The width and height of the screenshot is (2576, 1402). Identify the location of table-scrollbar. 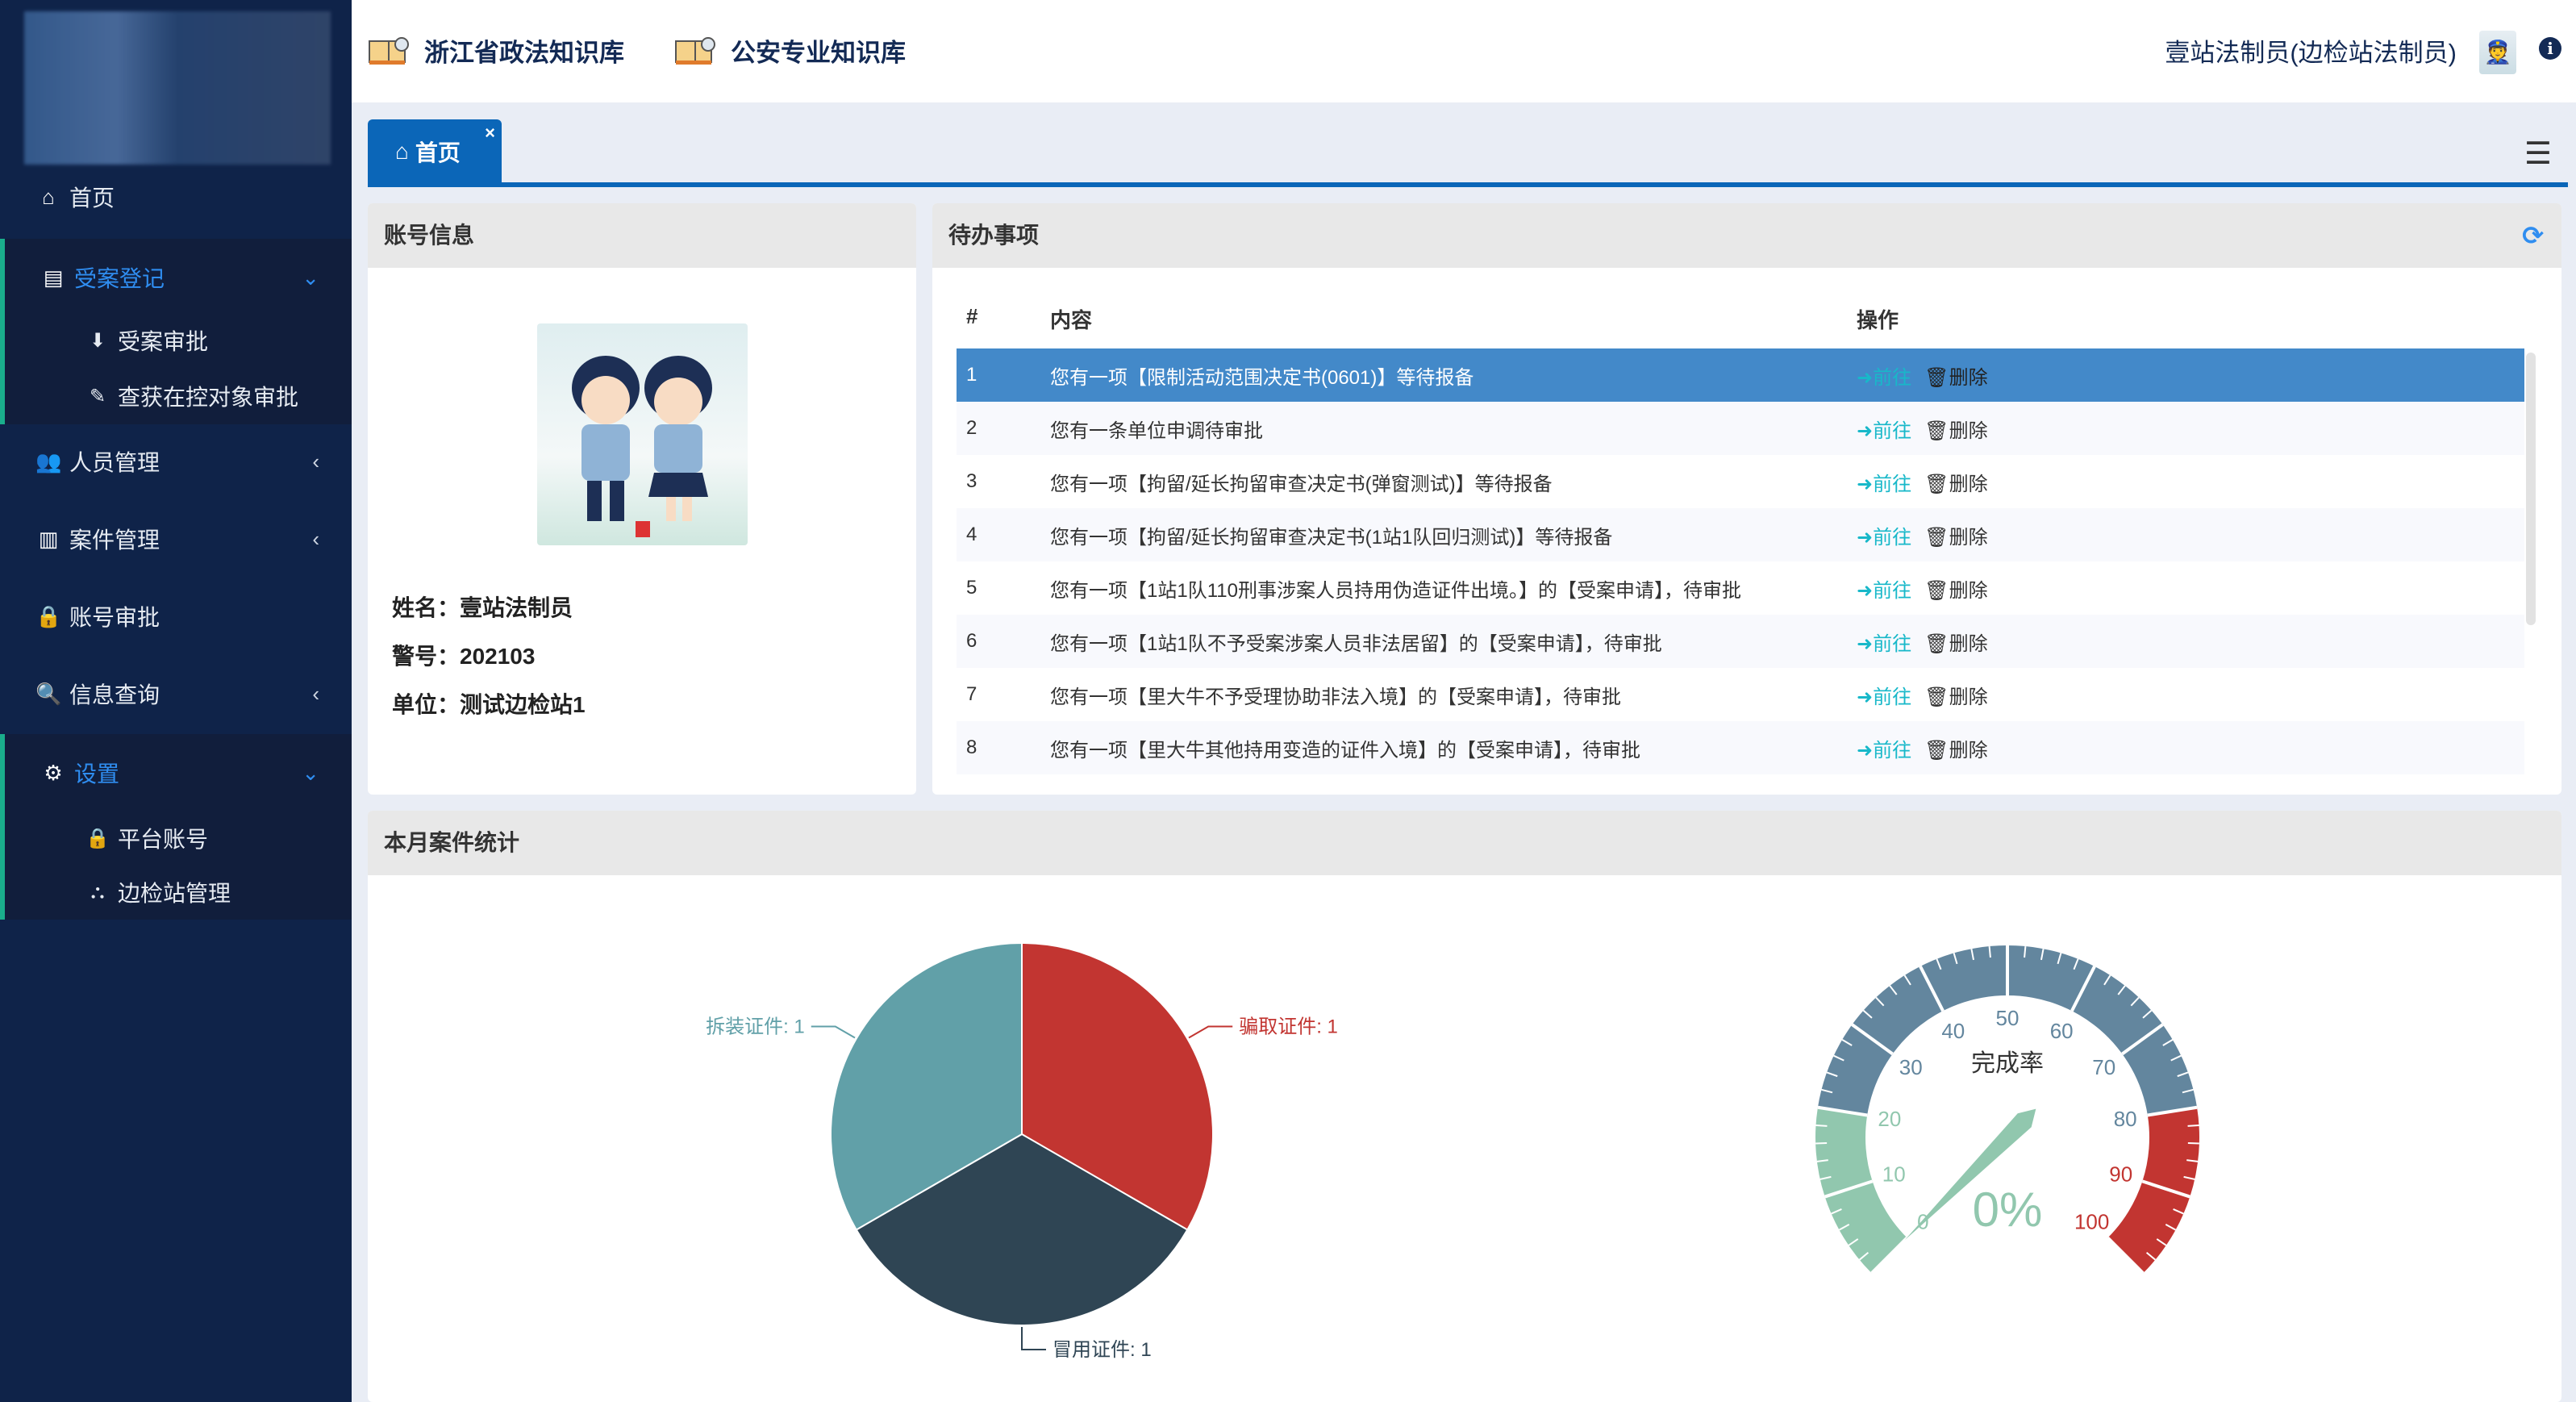
(2531, 489).